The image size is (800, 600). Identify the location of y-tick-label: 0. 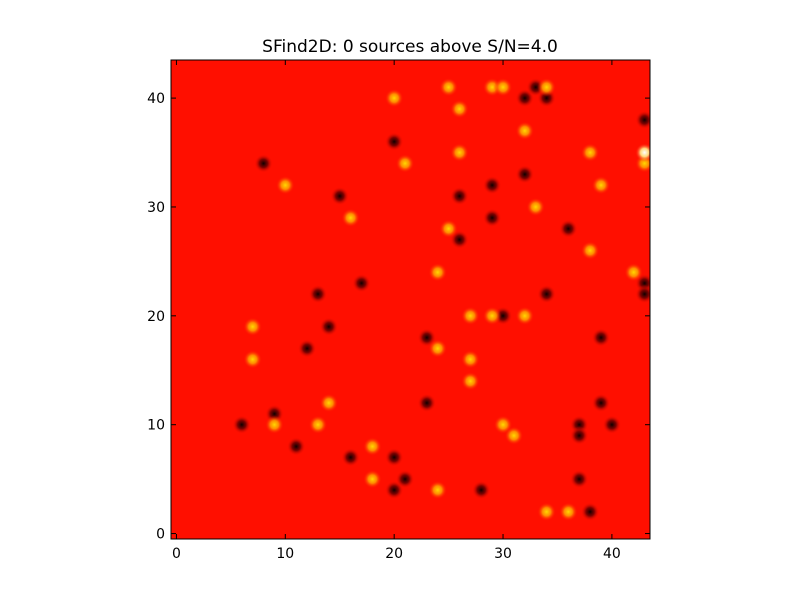
(160, 535).